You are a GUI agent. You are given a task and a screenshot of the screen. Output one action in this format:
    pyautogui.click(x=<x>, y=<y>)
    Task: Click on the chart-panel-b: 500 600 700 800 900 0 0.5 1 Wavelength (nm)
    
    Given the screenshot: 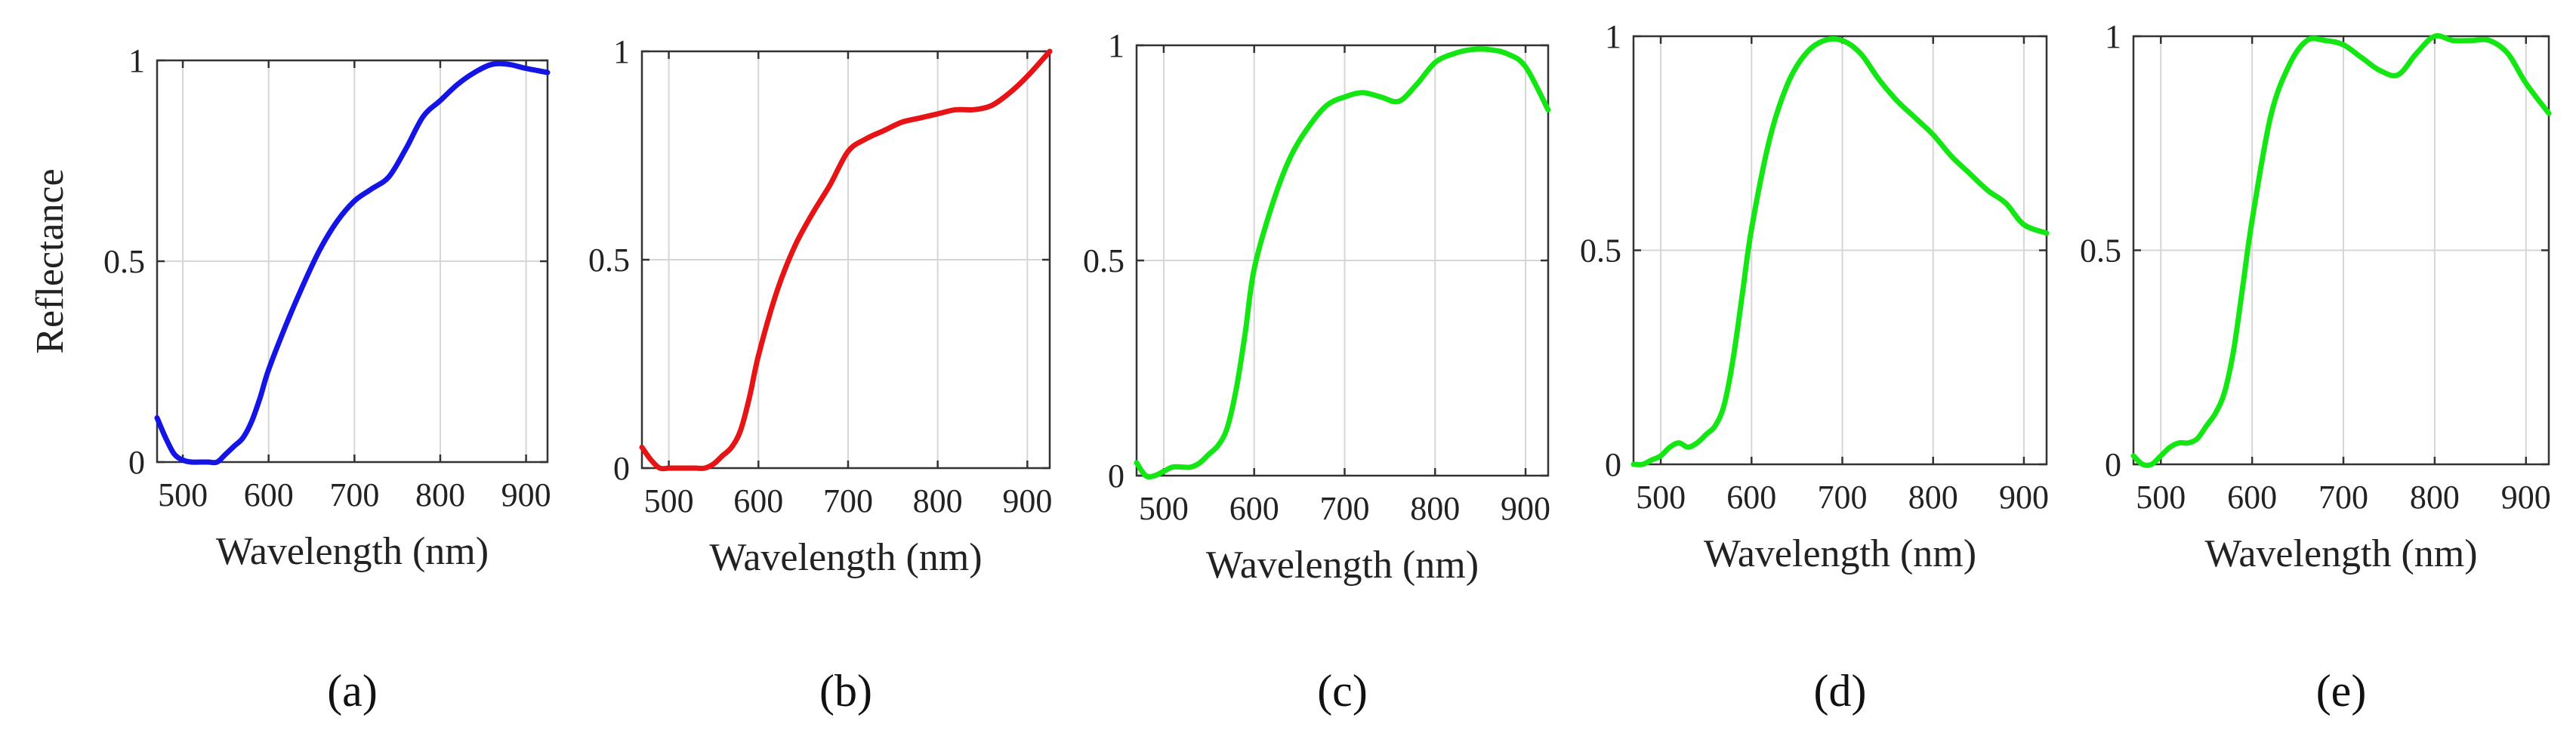 What is the action you would take?
    pyautogui.click(x=820, y=306)
    